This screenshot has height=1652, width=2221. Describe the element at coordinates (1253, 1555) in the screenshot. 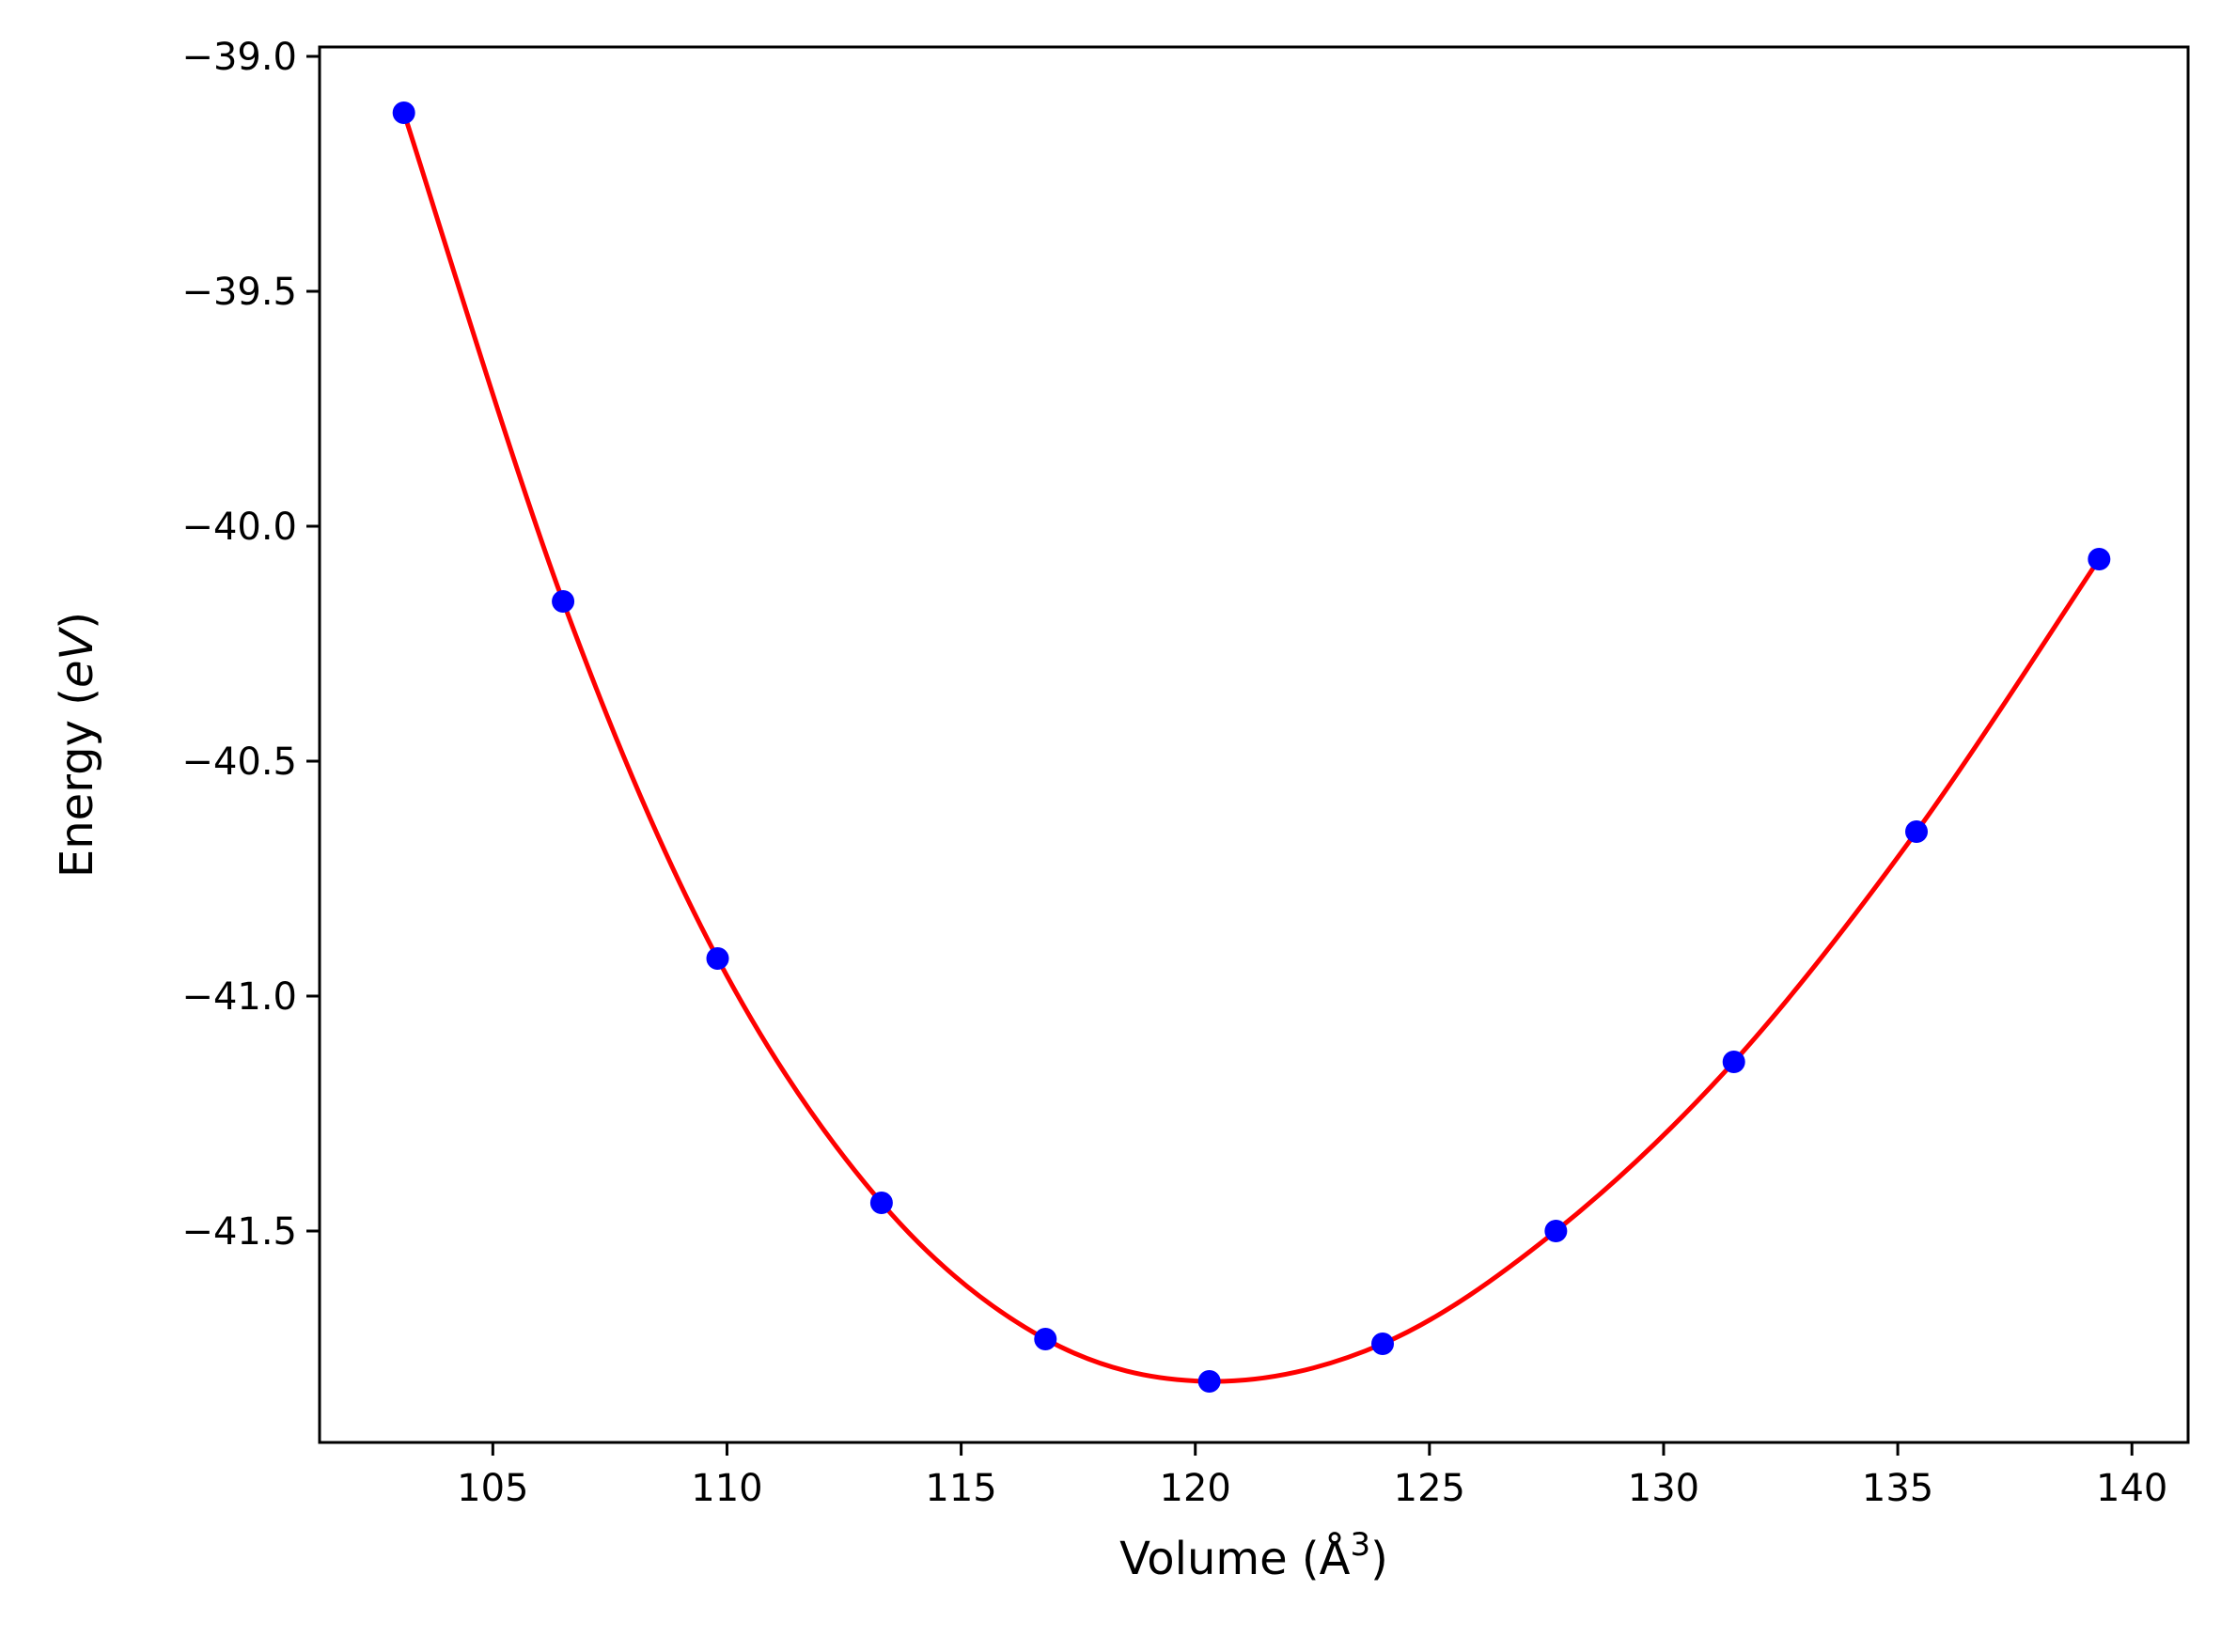

I see `x-axis-label: Volume (Å3)` at that location.